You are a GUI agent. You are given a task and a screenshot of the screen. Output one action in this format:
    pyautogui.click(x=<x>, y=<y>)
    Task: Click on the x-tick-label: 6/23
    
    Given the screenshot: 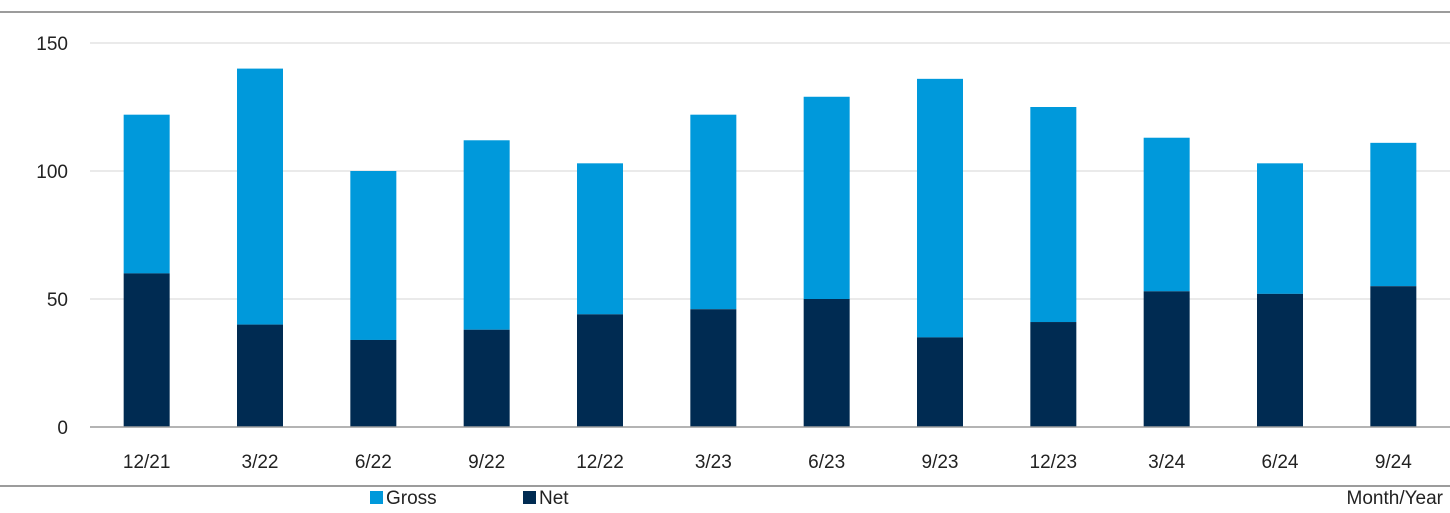 What is the action you would take?
    pyautogui.click(x=826, y=462)
    